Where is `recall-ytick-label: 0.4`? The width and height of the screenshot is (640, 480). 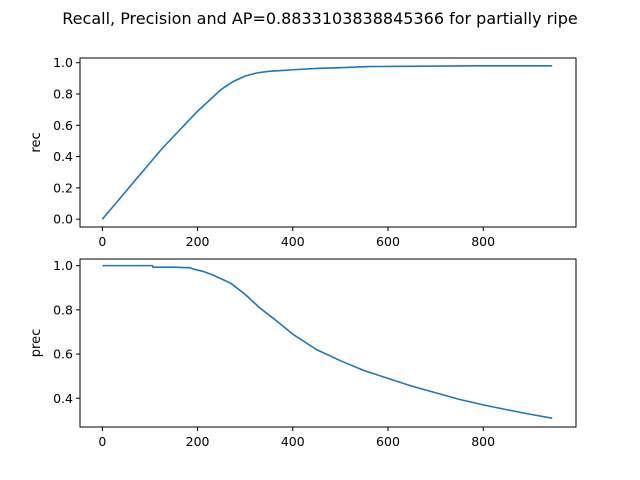
recall-ytick-label: 0.4 is located at coordinates (63, 156).